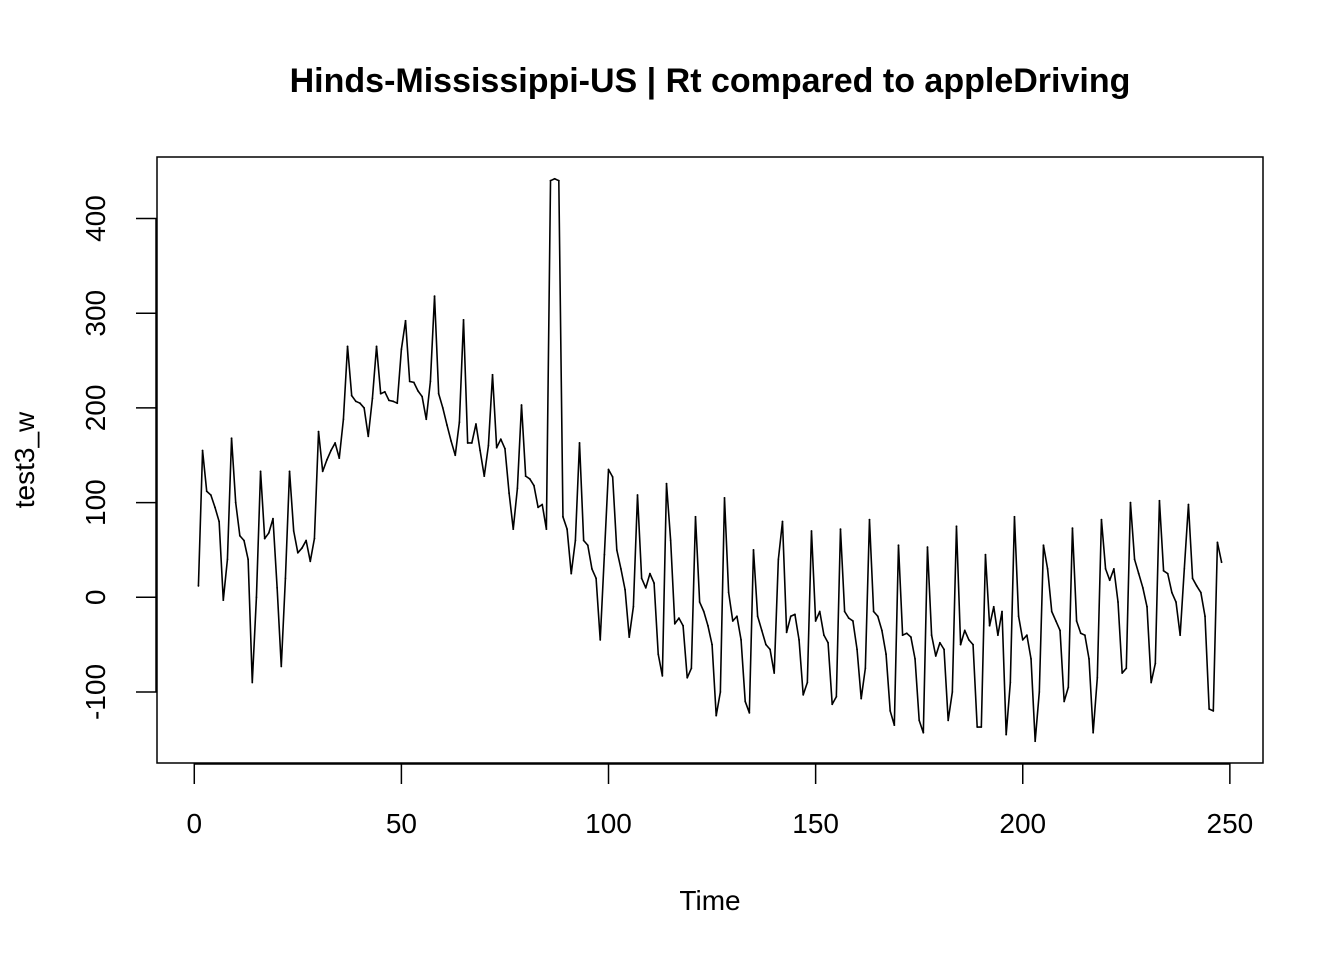 This screenshot has height=960, width=1344. What do you see at coordinates (401, 823) in the screenshot?
I see `x-tick-label: 50` at bounding box center [401, 823].